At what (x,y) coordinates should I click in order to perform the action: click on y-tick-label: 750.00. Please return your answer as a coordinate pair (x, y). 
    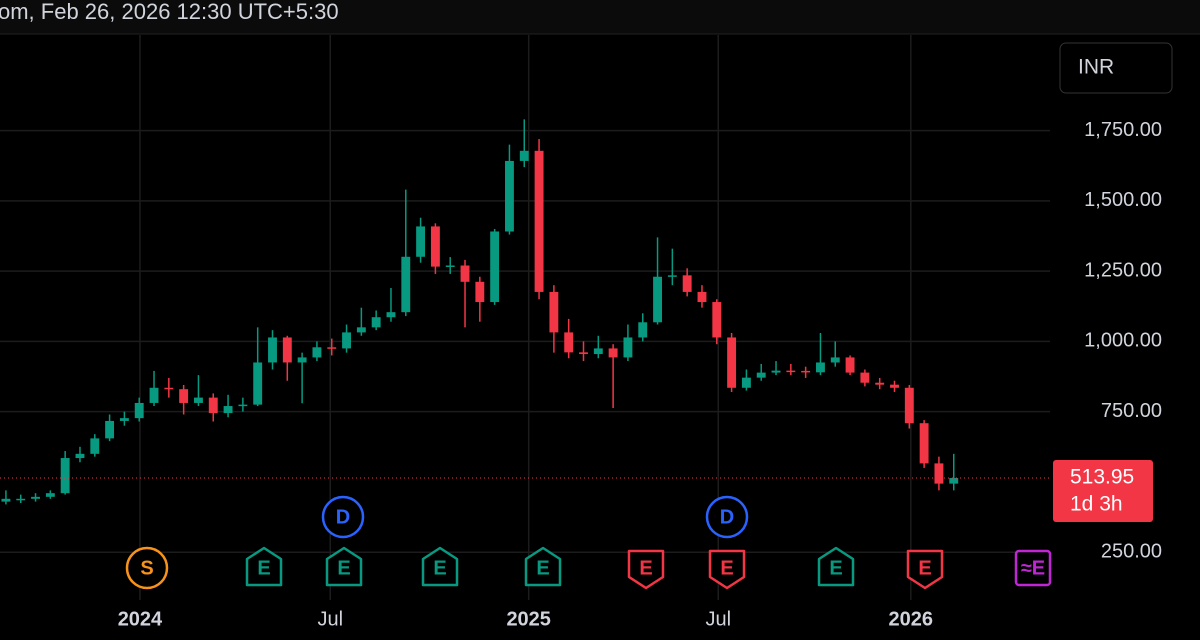
    Looking at the image, I should click on (1131, 411).